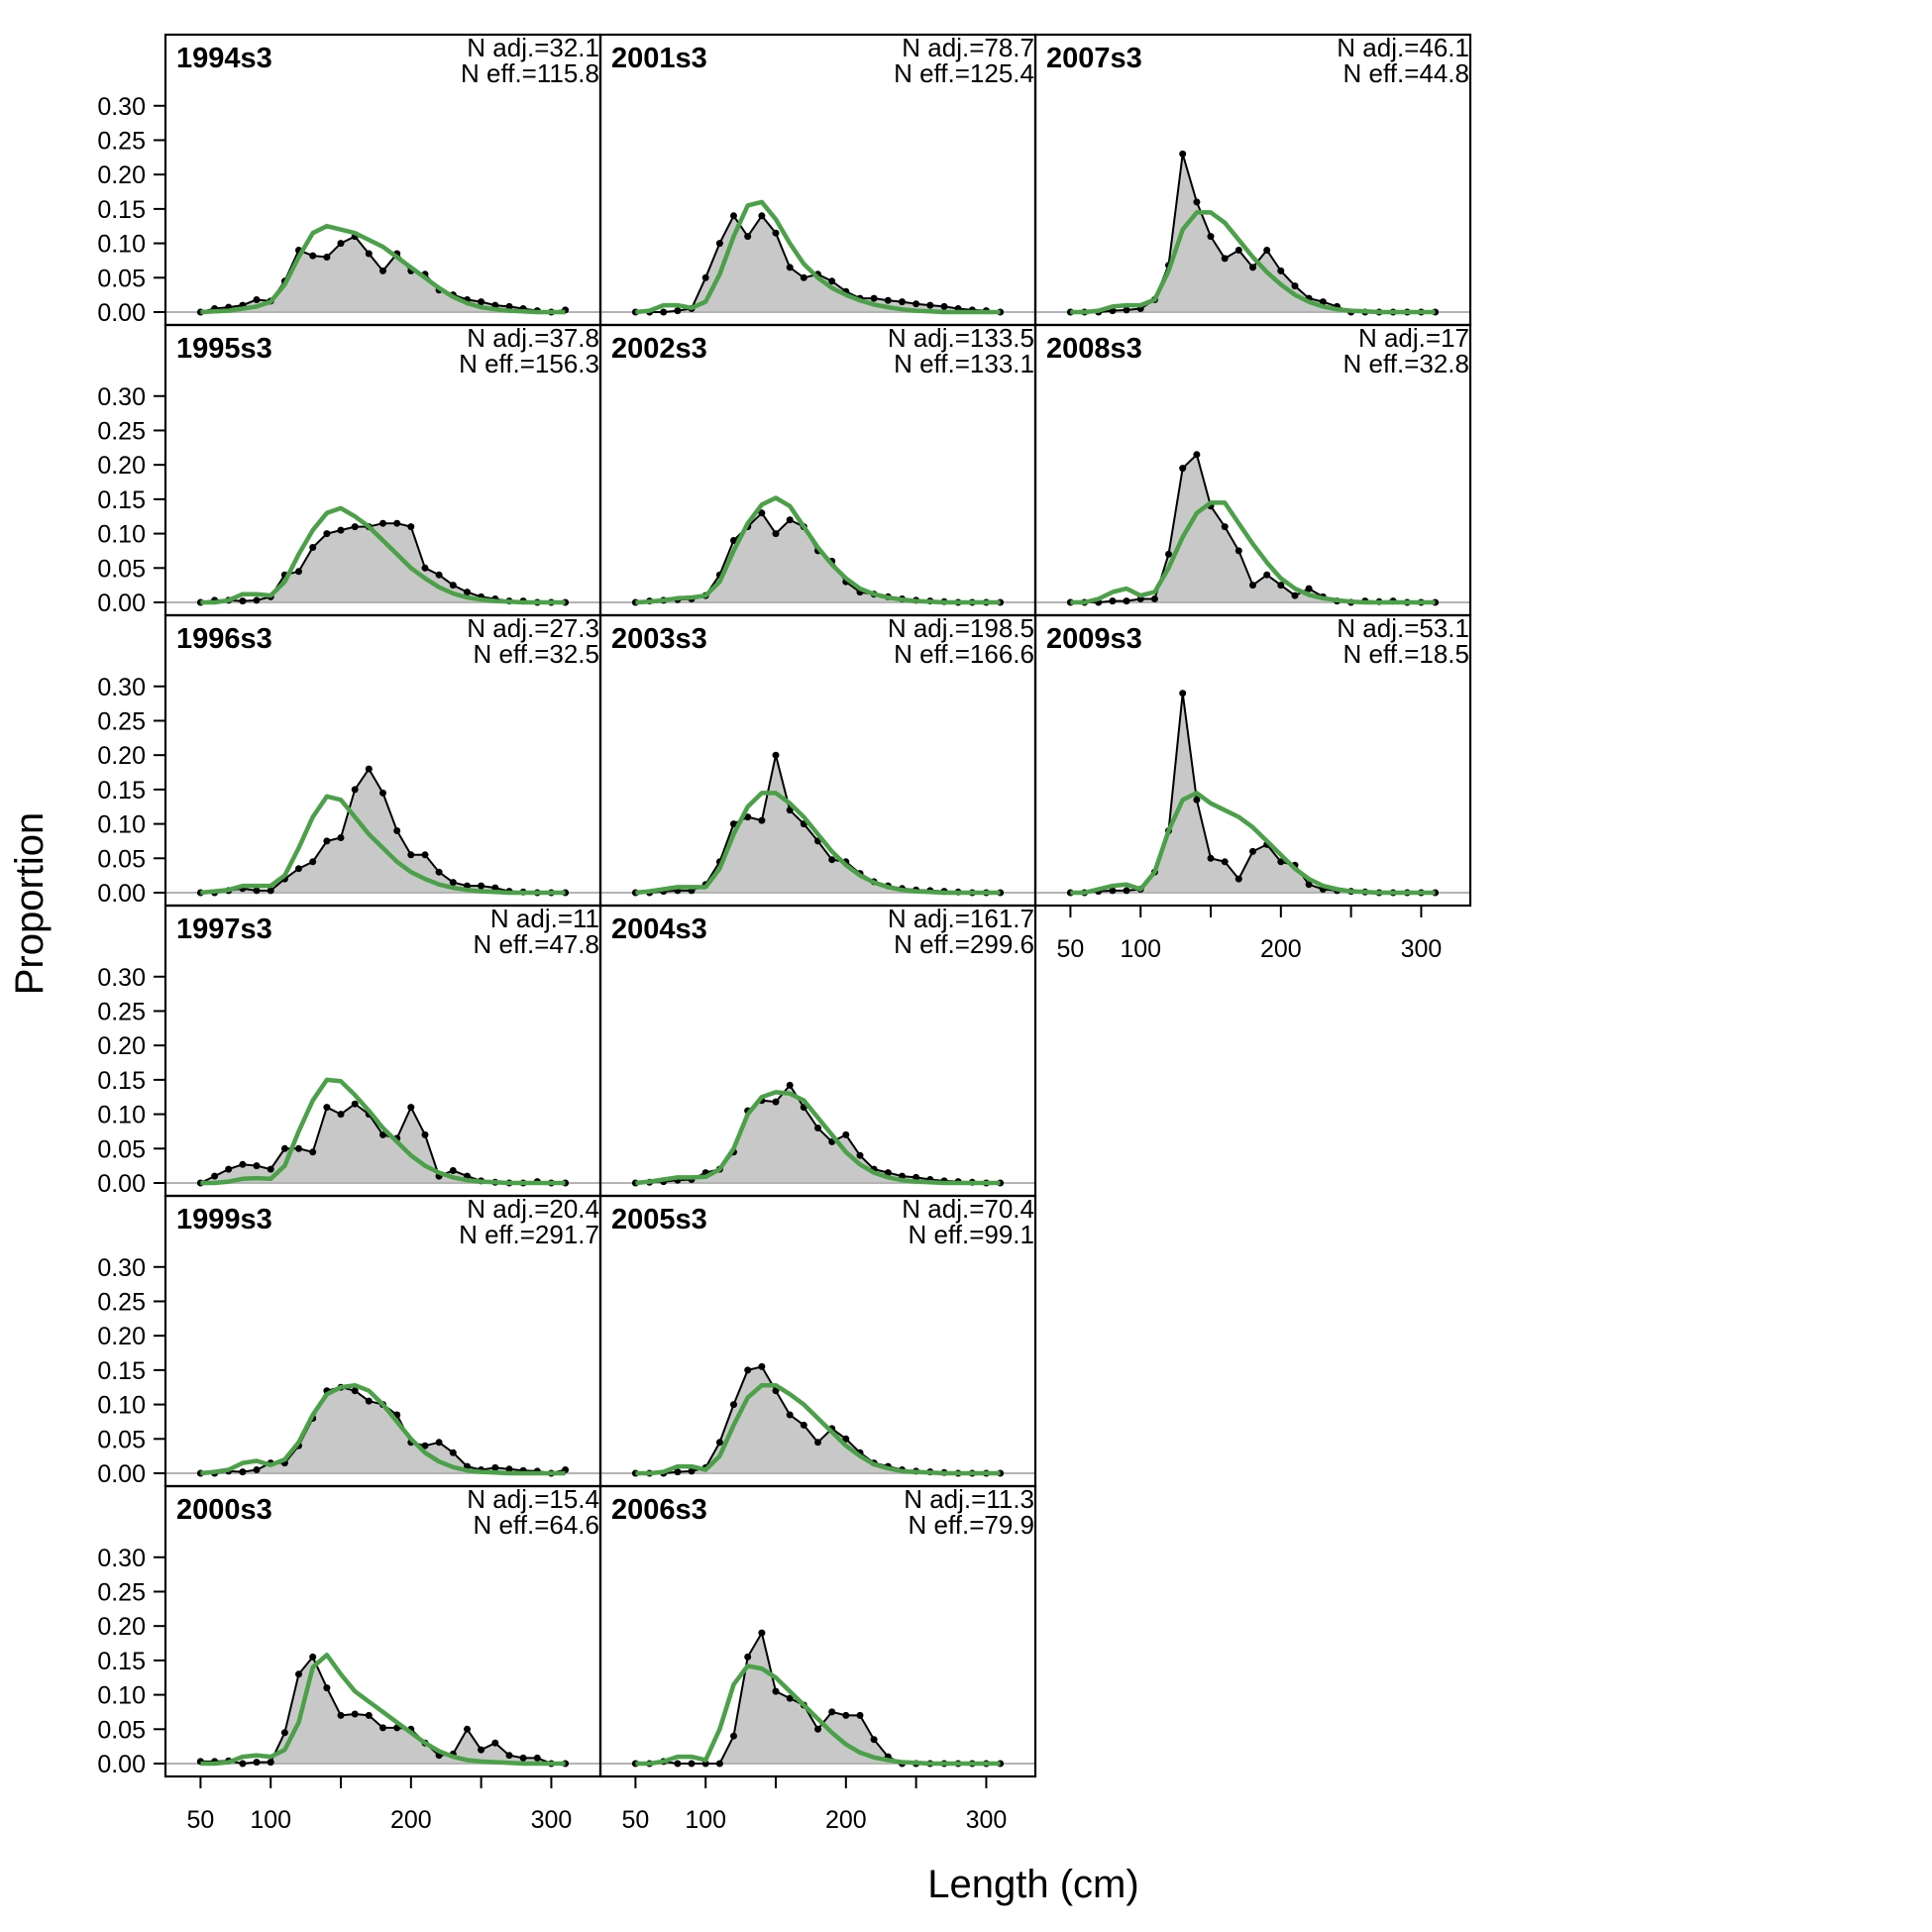  Describe the element at coordinates (121, 397) in the screenshot. I see `y-tick-label: 0.30` at that location.